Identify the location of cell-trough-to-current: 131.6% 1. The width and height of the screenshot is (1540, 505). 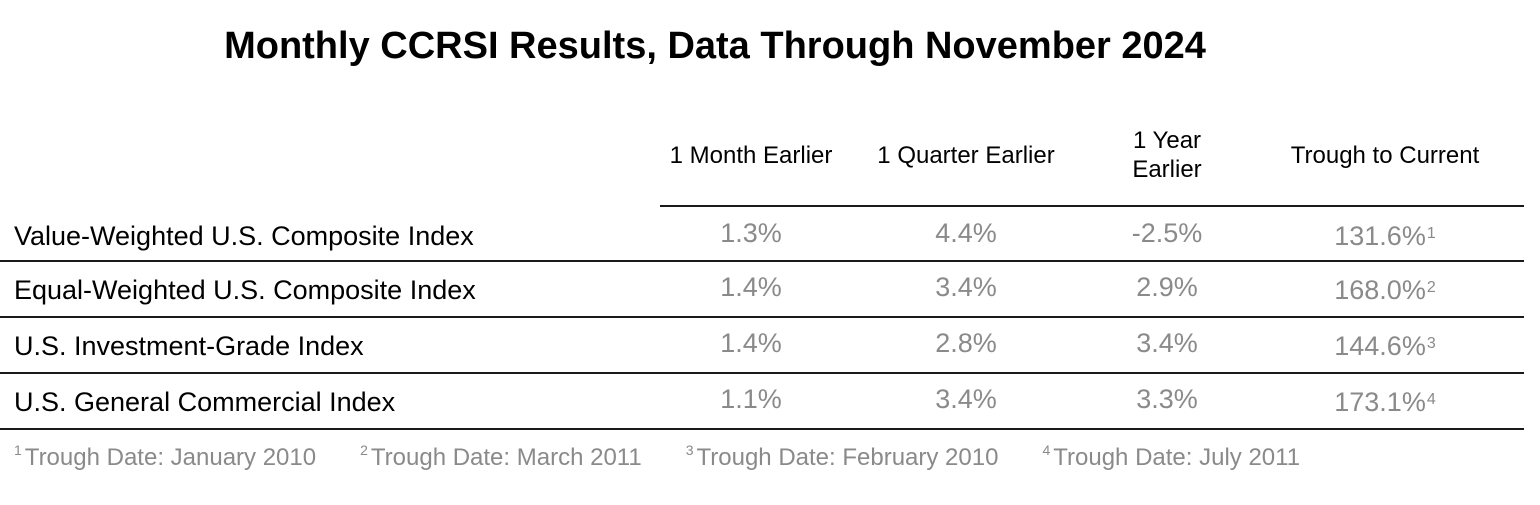
(1385, 236).